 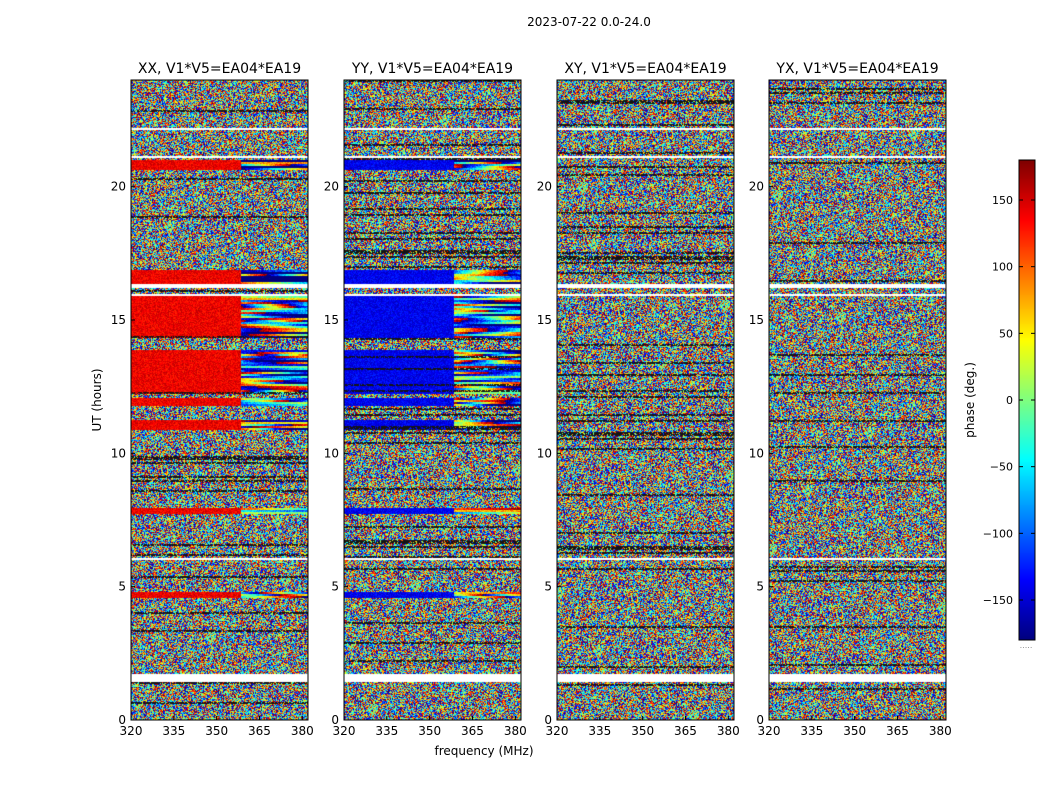 What do you see at coordinates (432, 69) in the screenshot?
I see `panel-title: YY, V1*V5=EA04*EA19` at bounding box center [432, 69].